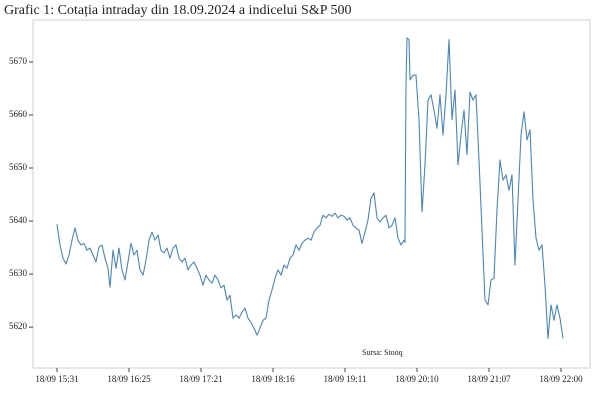 This screenshot has height=400, width=600. I want to click on y-tick-label: 5630, so click(18, 273).